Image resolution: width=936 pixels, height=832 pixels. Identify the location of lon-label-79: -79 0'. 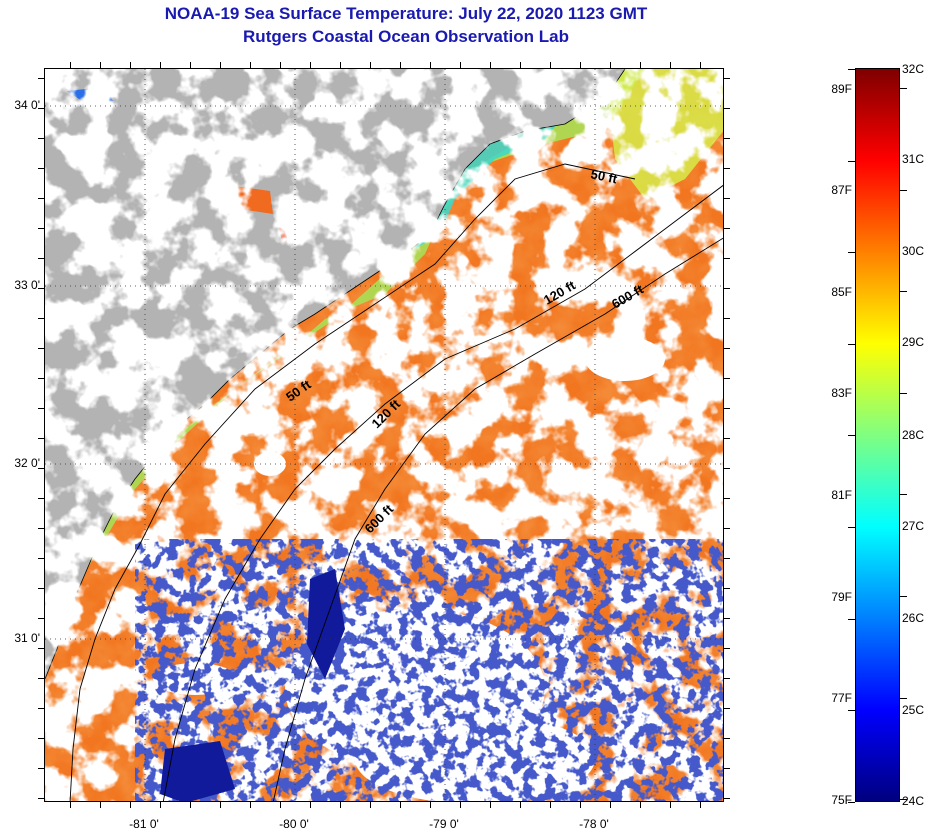
(444, 824).